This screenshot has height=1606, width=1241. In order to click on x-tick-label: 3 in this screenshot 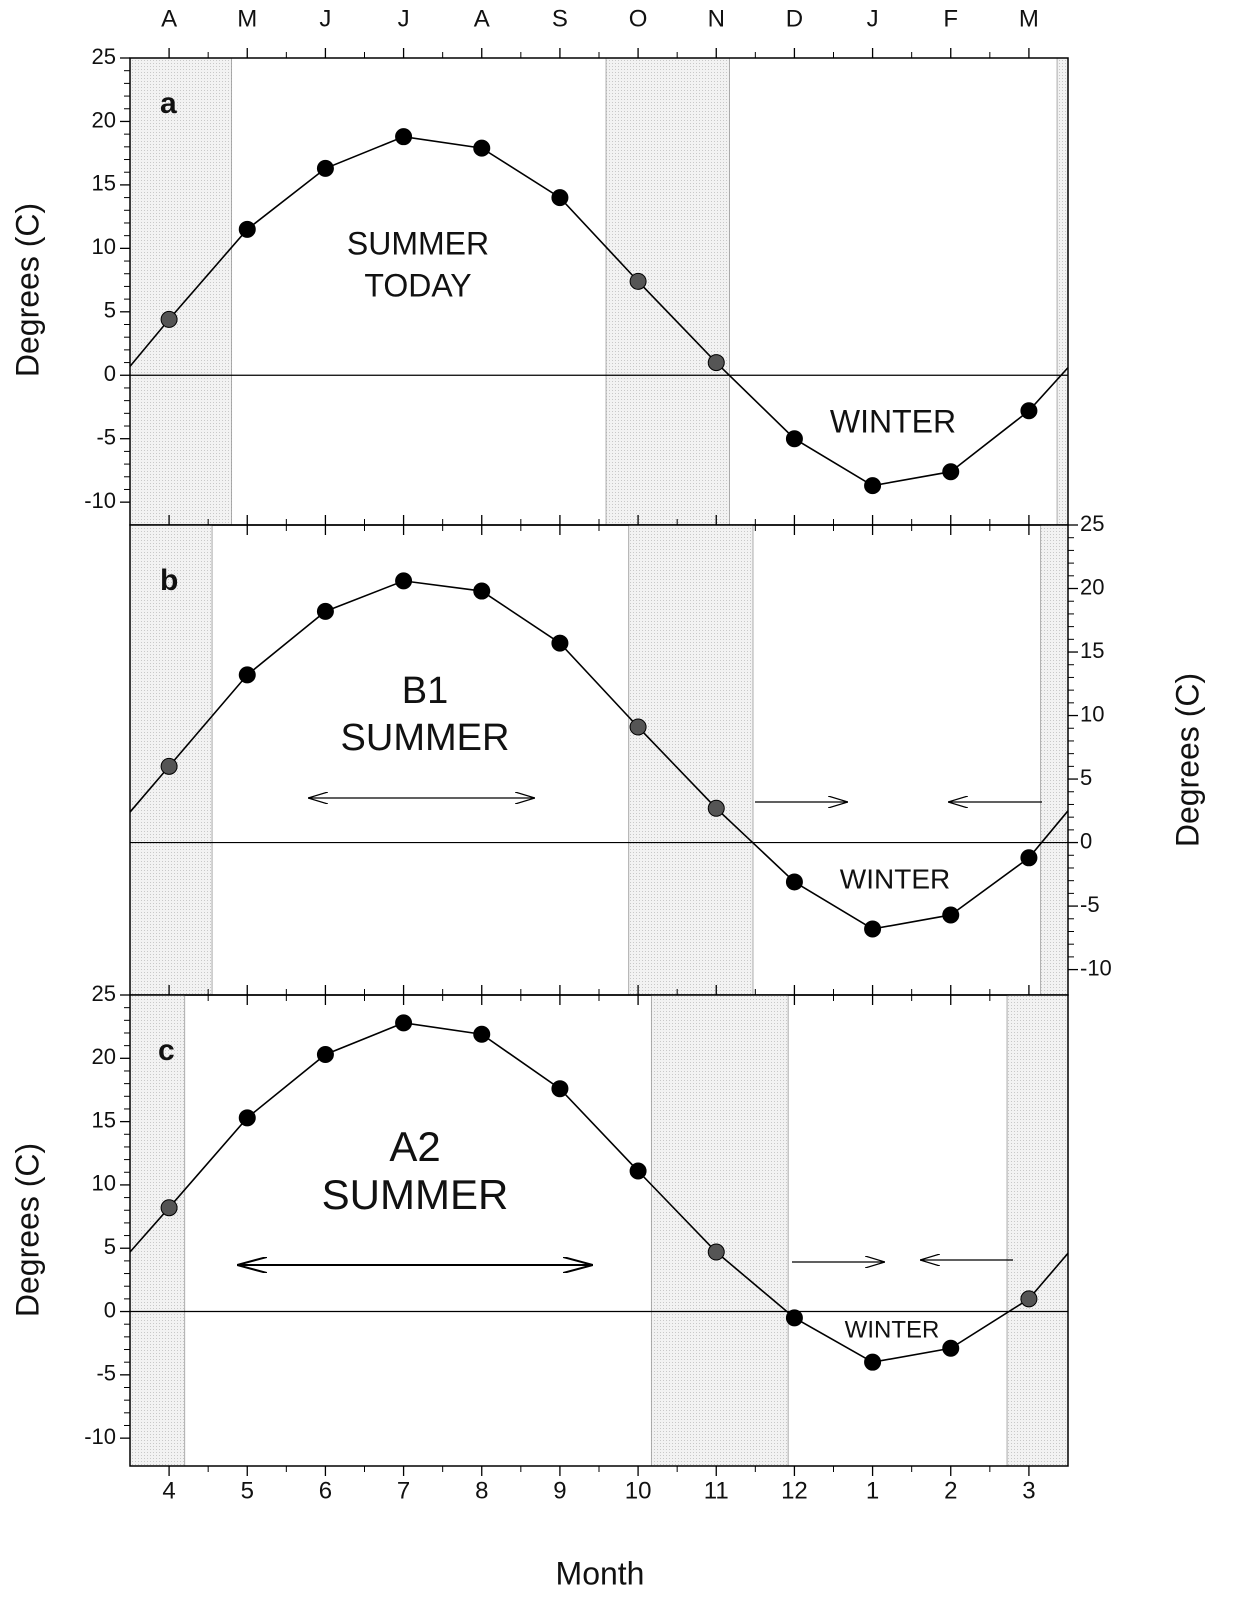, I will do `click(1028, 1490)`.